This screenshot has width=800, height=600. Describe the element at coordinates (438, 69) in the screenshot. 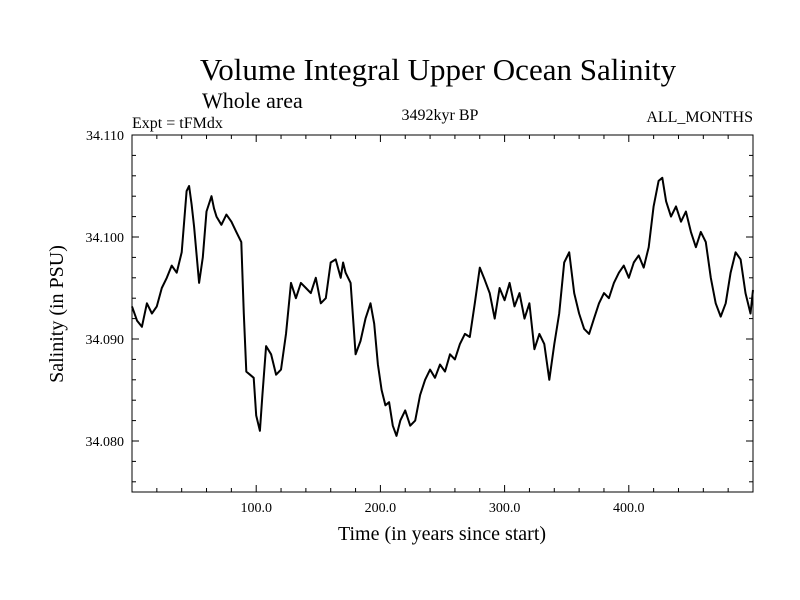

I see `chart-title: Volume Integral Upper Ocean Salinity` at that location.